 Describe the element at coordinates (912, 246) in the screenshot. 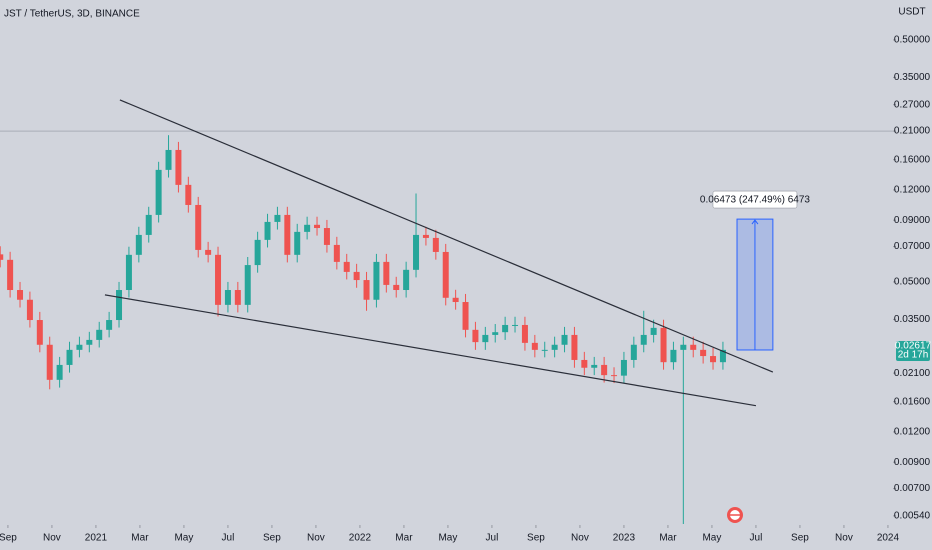

I see `y-tick-label: 0.07000` at that location.